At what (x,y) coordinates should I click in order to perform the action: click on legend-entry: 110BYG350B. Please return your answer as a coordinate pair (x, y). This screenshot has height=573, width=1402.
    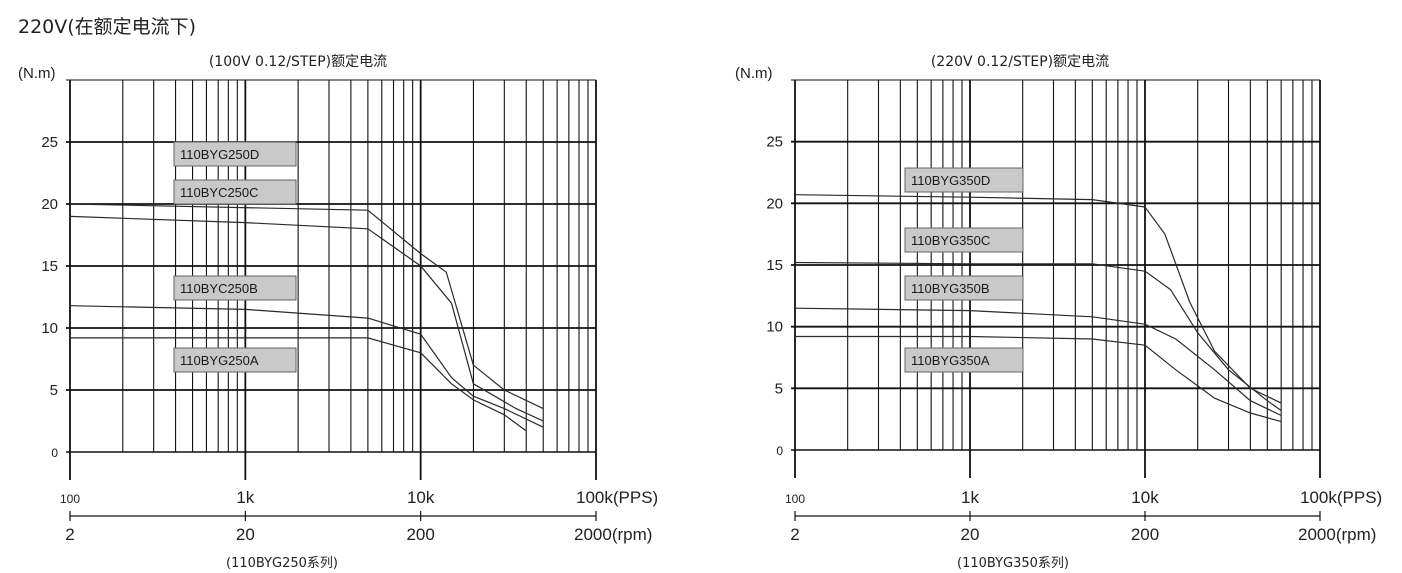
    Looking at the image, I should click on (964, 288).